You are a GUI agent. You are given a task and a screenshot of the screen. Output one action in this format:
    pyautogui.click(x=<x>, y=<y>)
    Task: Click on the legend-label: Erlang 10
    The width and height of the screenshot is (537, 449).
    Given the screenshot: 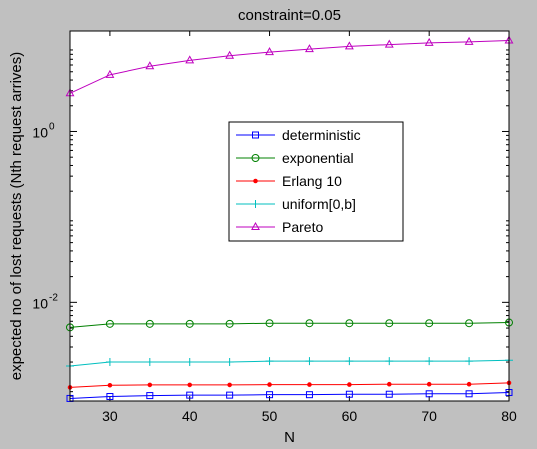 What is the action you would take?
    pyautogui.click(x=312, y=181)
    